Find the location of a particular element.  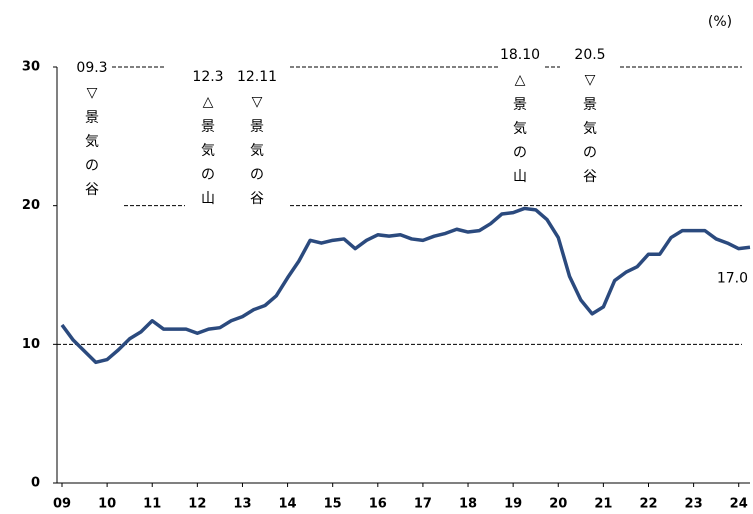

y-tick-label: 30 is located at coordinates (31, 67).